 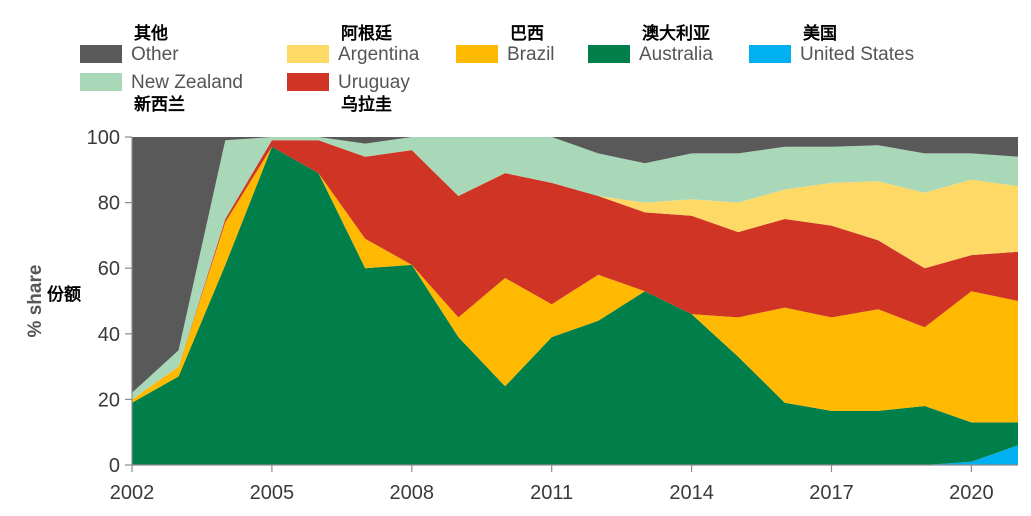 What do you see at coordinates (676, 54) in the screenshot?
I see `legend-label-australia: Australia` at bounding box center [676, 54].